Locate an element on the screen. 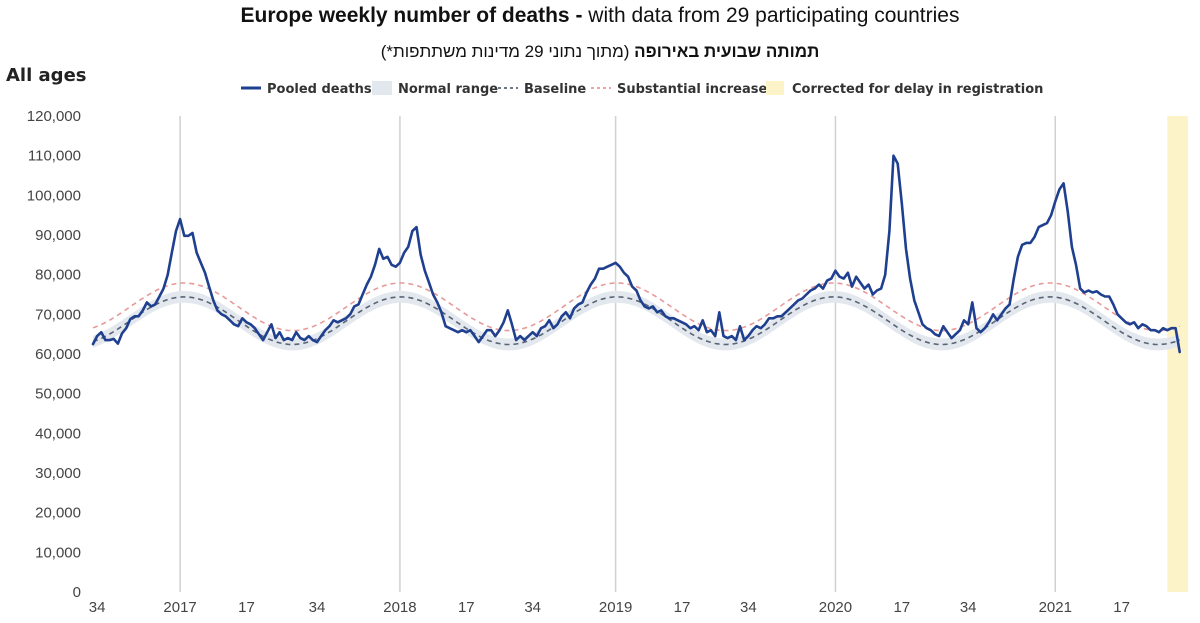 The height and width of the screenshot is (623, 1200). substantial-increase-line is located at coordinates (636, 307).